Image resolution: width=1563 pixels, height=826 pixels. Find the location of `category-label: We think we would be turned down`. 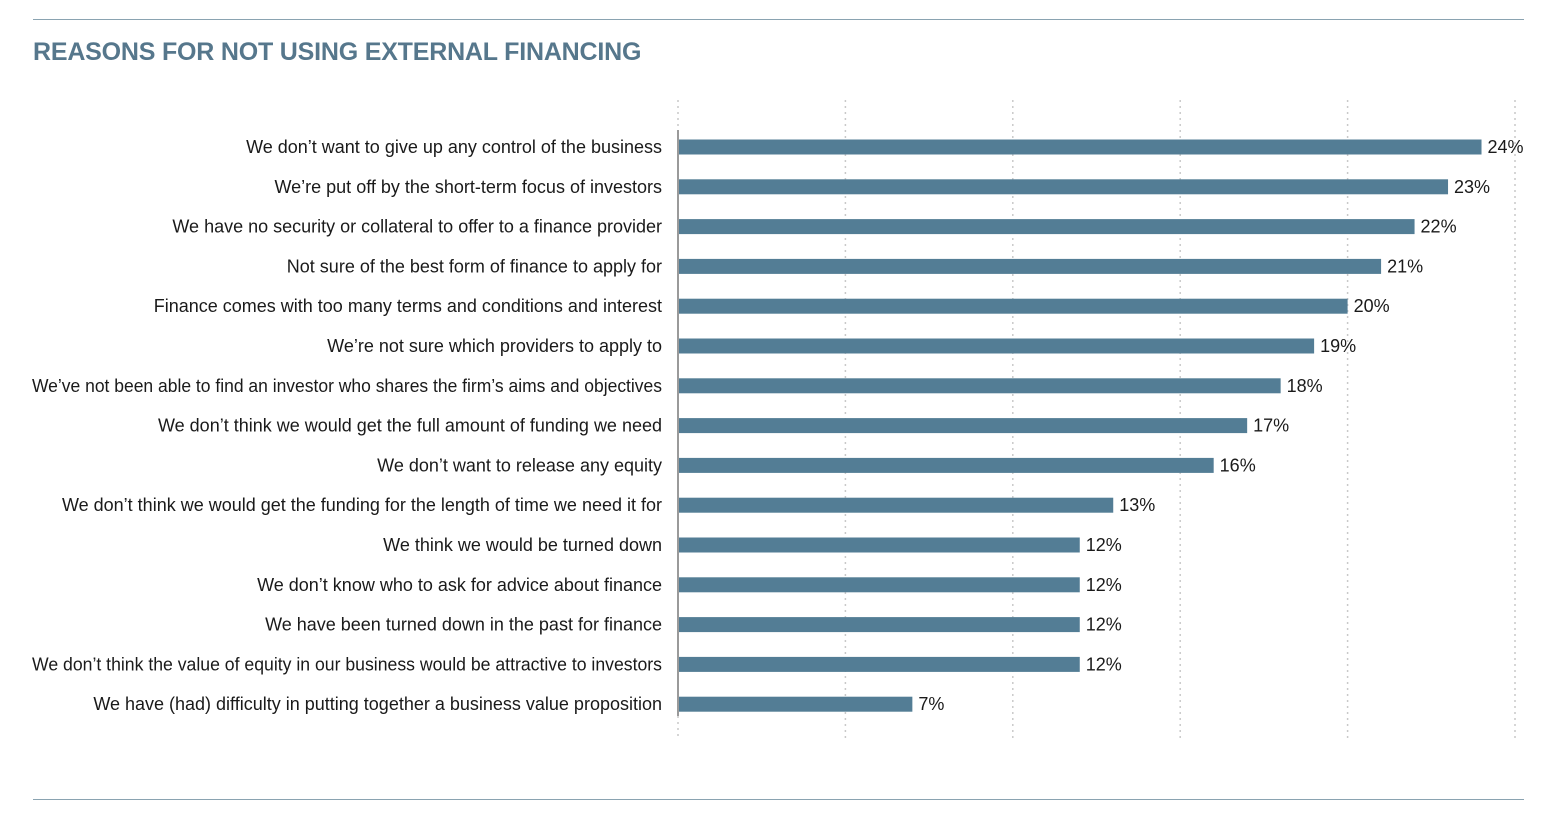

category-label: We think we would be turned down is located at coordinates (522, 545).